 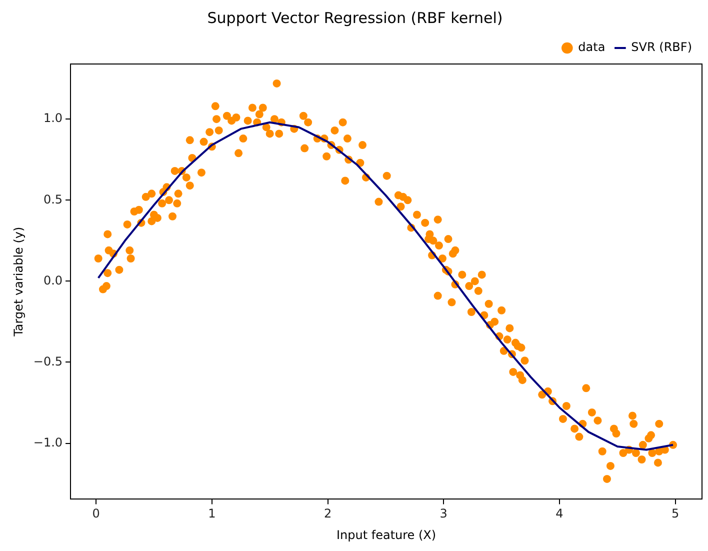 I want to click on y-tick-label: 0.5, so click(x=53, y=199).